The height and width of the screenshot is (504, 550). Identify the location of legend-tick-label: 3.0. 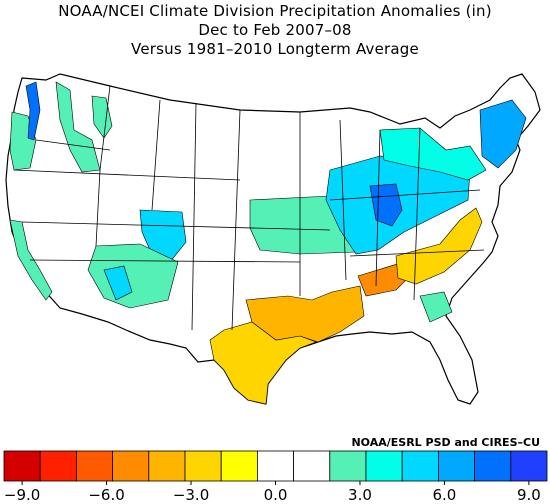
(360, 495).